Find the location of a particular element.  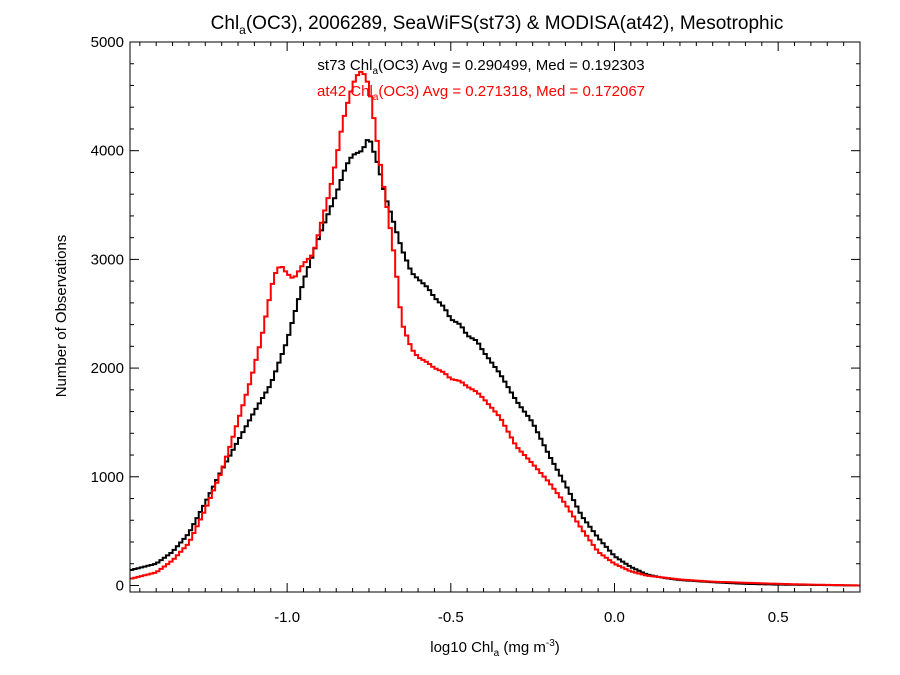

y-tick-label: 0 is located at coordinates (120, 585).